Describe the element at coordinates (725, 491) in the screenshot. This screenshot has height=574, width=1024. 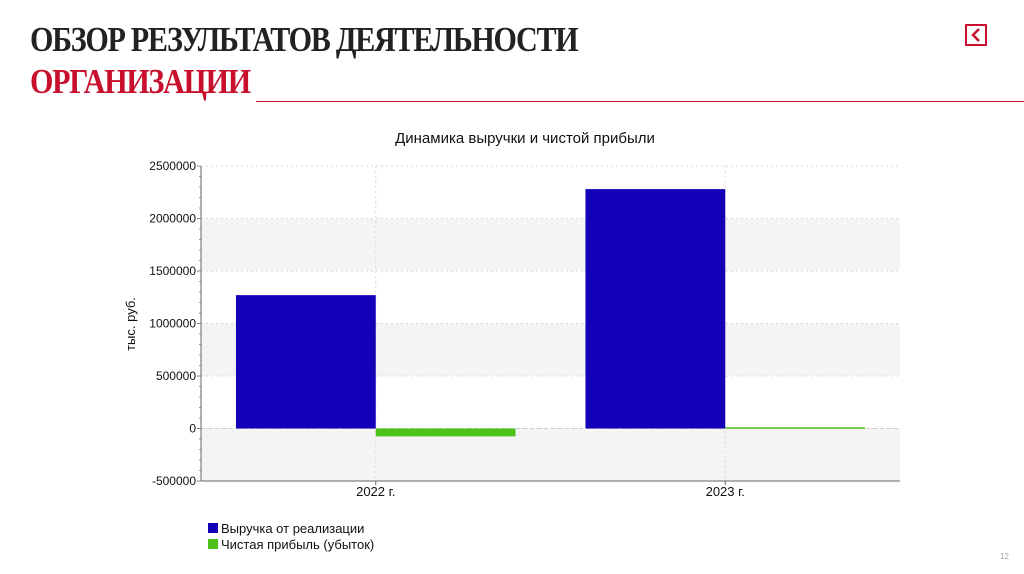
I see `x-tick-label: 2023 г.` at that location.